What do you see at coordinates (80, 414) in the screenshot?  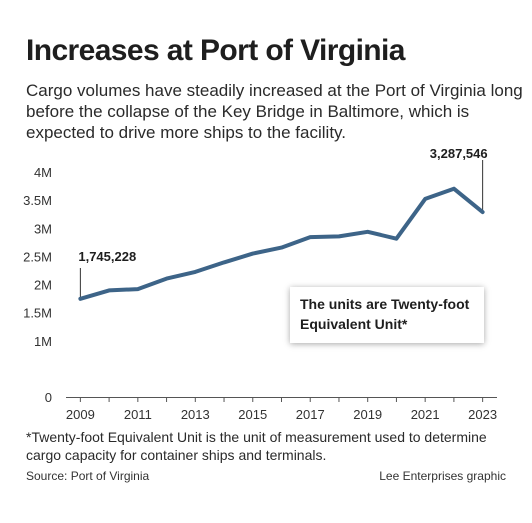 I see `x-tick-label: 2009` at bounding box center [80, 414].